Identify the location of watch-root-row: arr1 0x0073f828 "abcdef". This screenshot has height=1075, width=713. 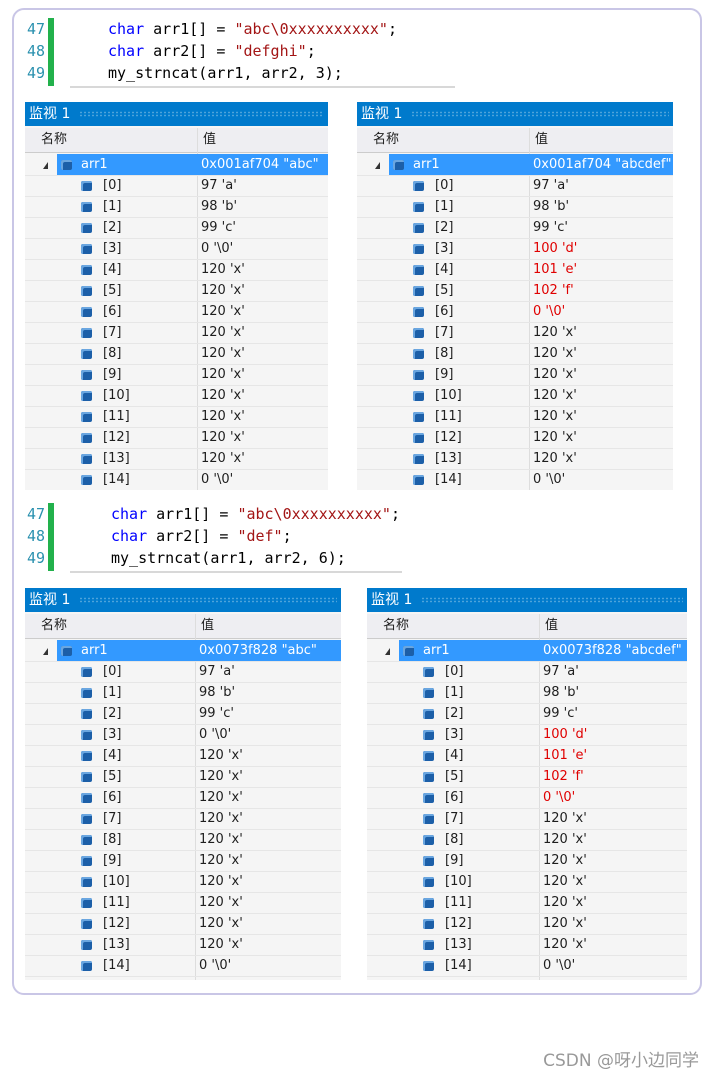
(527, 651).